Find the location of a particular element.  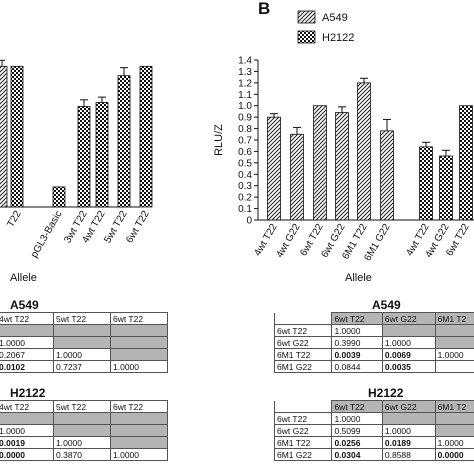

table-row: 1.0000 is located at coordinates (84, 342).